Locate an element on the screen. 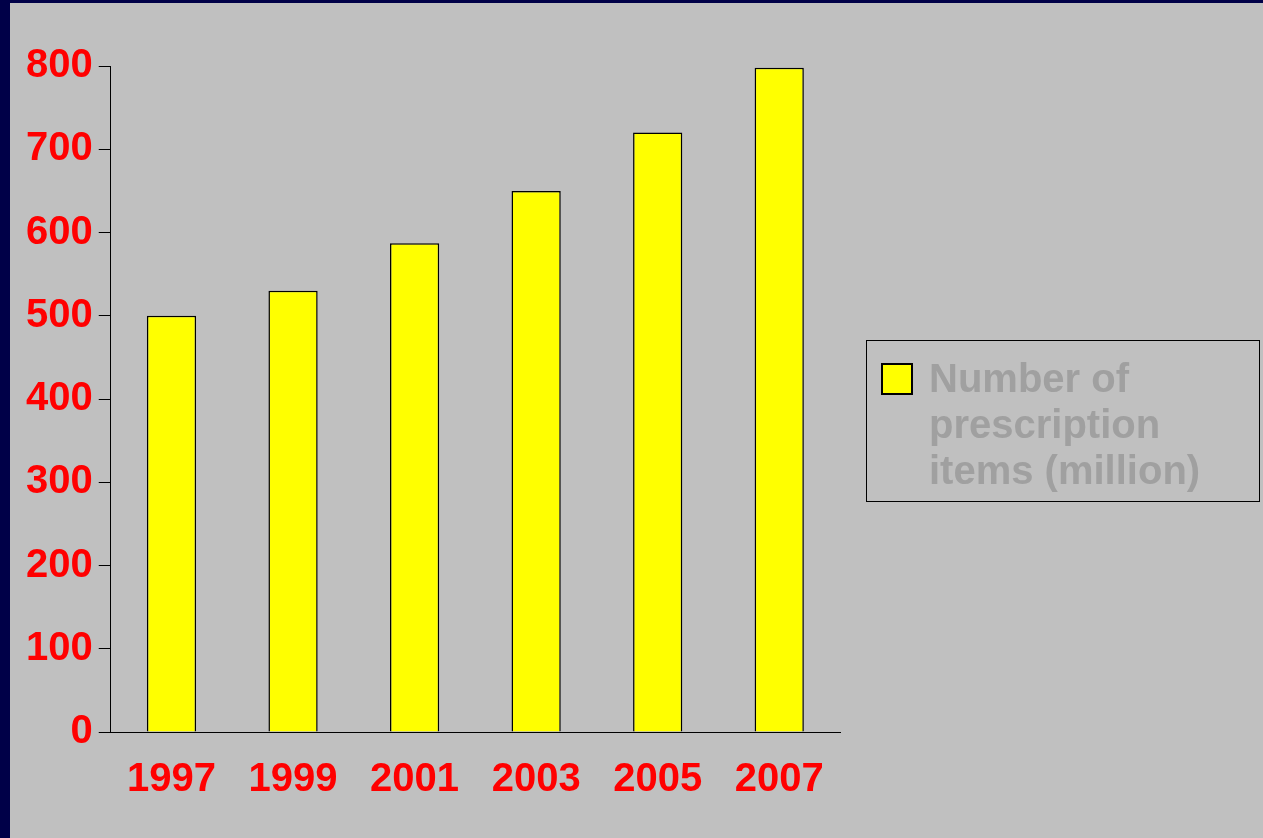 Image resolution: width=1263 pixels, height=838 pixels. x-tick-label: 2007 is located at coordinates (779, 776).